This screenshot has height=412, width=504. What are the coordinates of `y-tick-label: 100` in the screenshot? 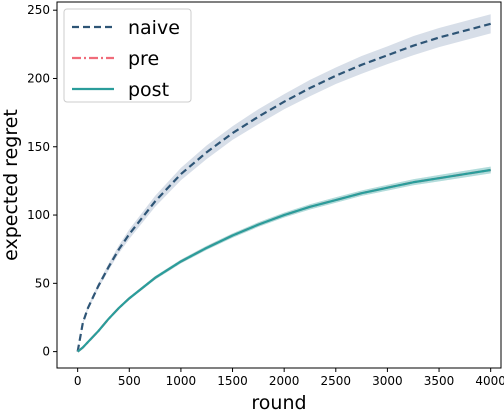 It's located at (38, 215).